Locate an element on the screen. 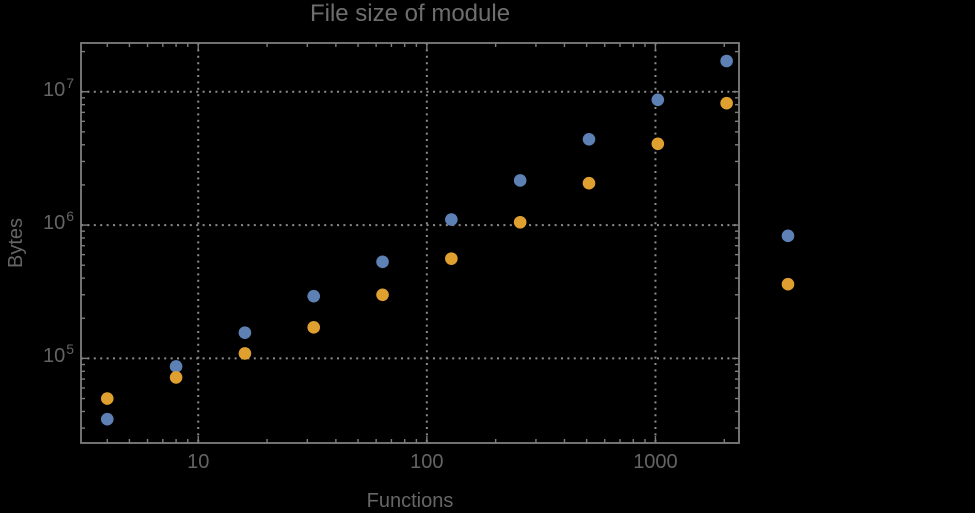  x-axis-label: Functions is located at coordinates (410, 501).